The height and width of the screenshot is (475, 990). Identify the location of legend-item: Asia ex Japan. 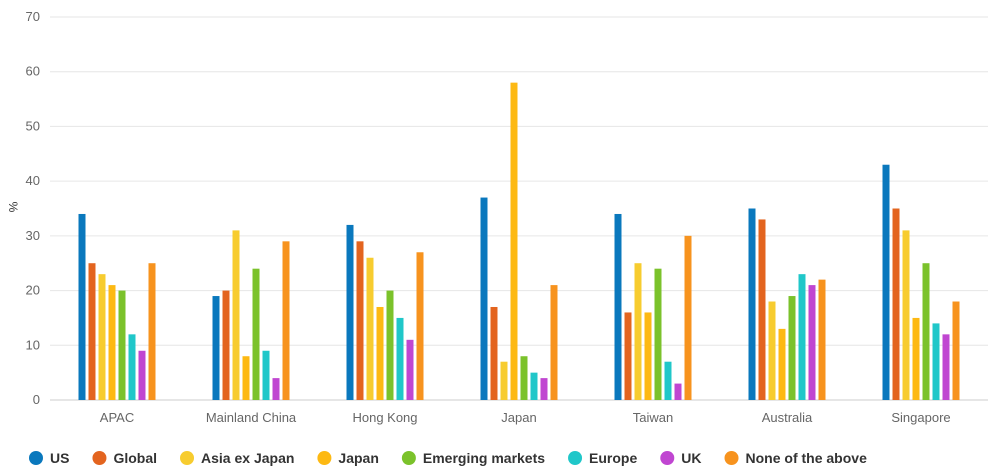
(237, 458).